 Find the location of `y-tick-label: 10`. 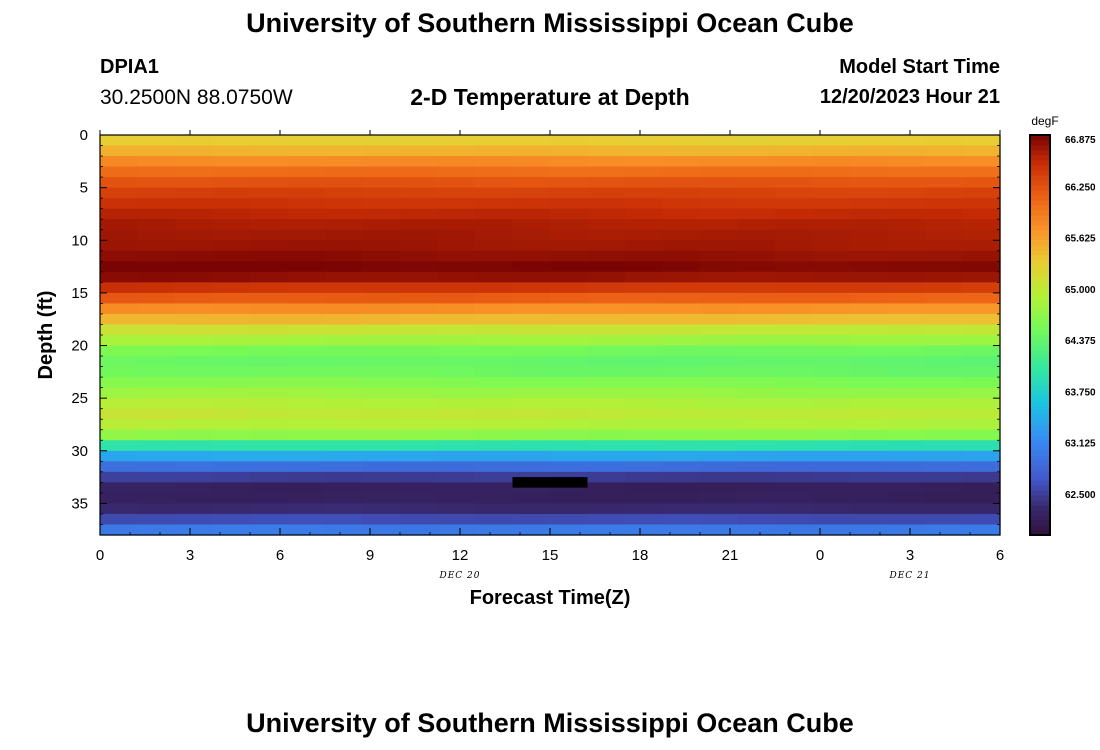

y-tick-label: 10 is located at coordinates (79, 240).